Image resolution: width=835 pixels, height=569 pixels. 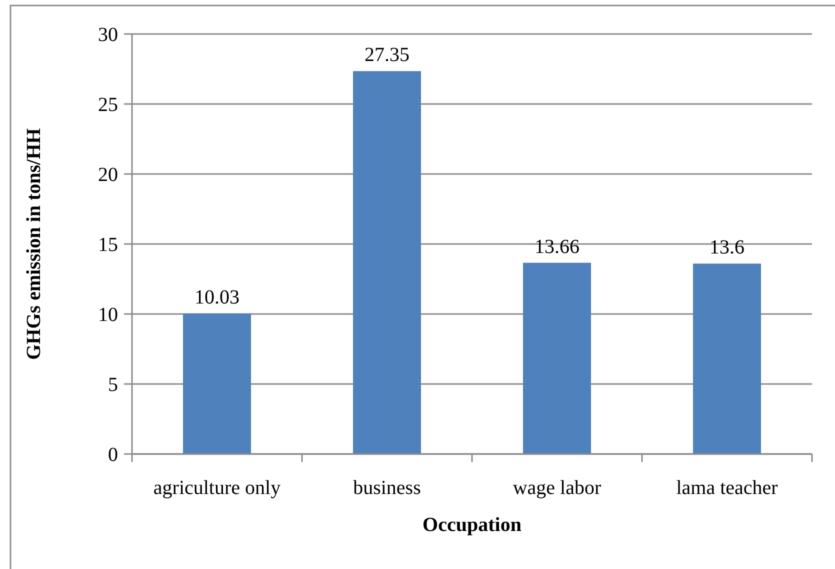 I want to click on x-axis-title: Occupation, so click(x=472, y=525).